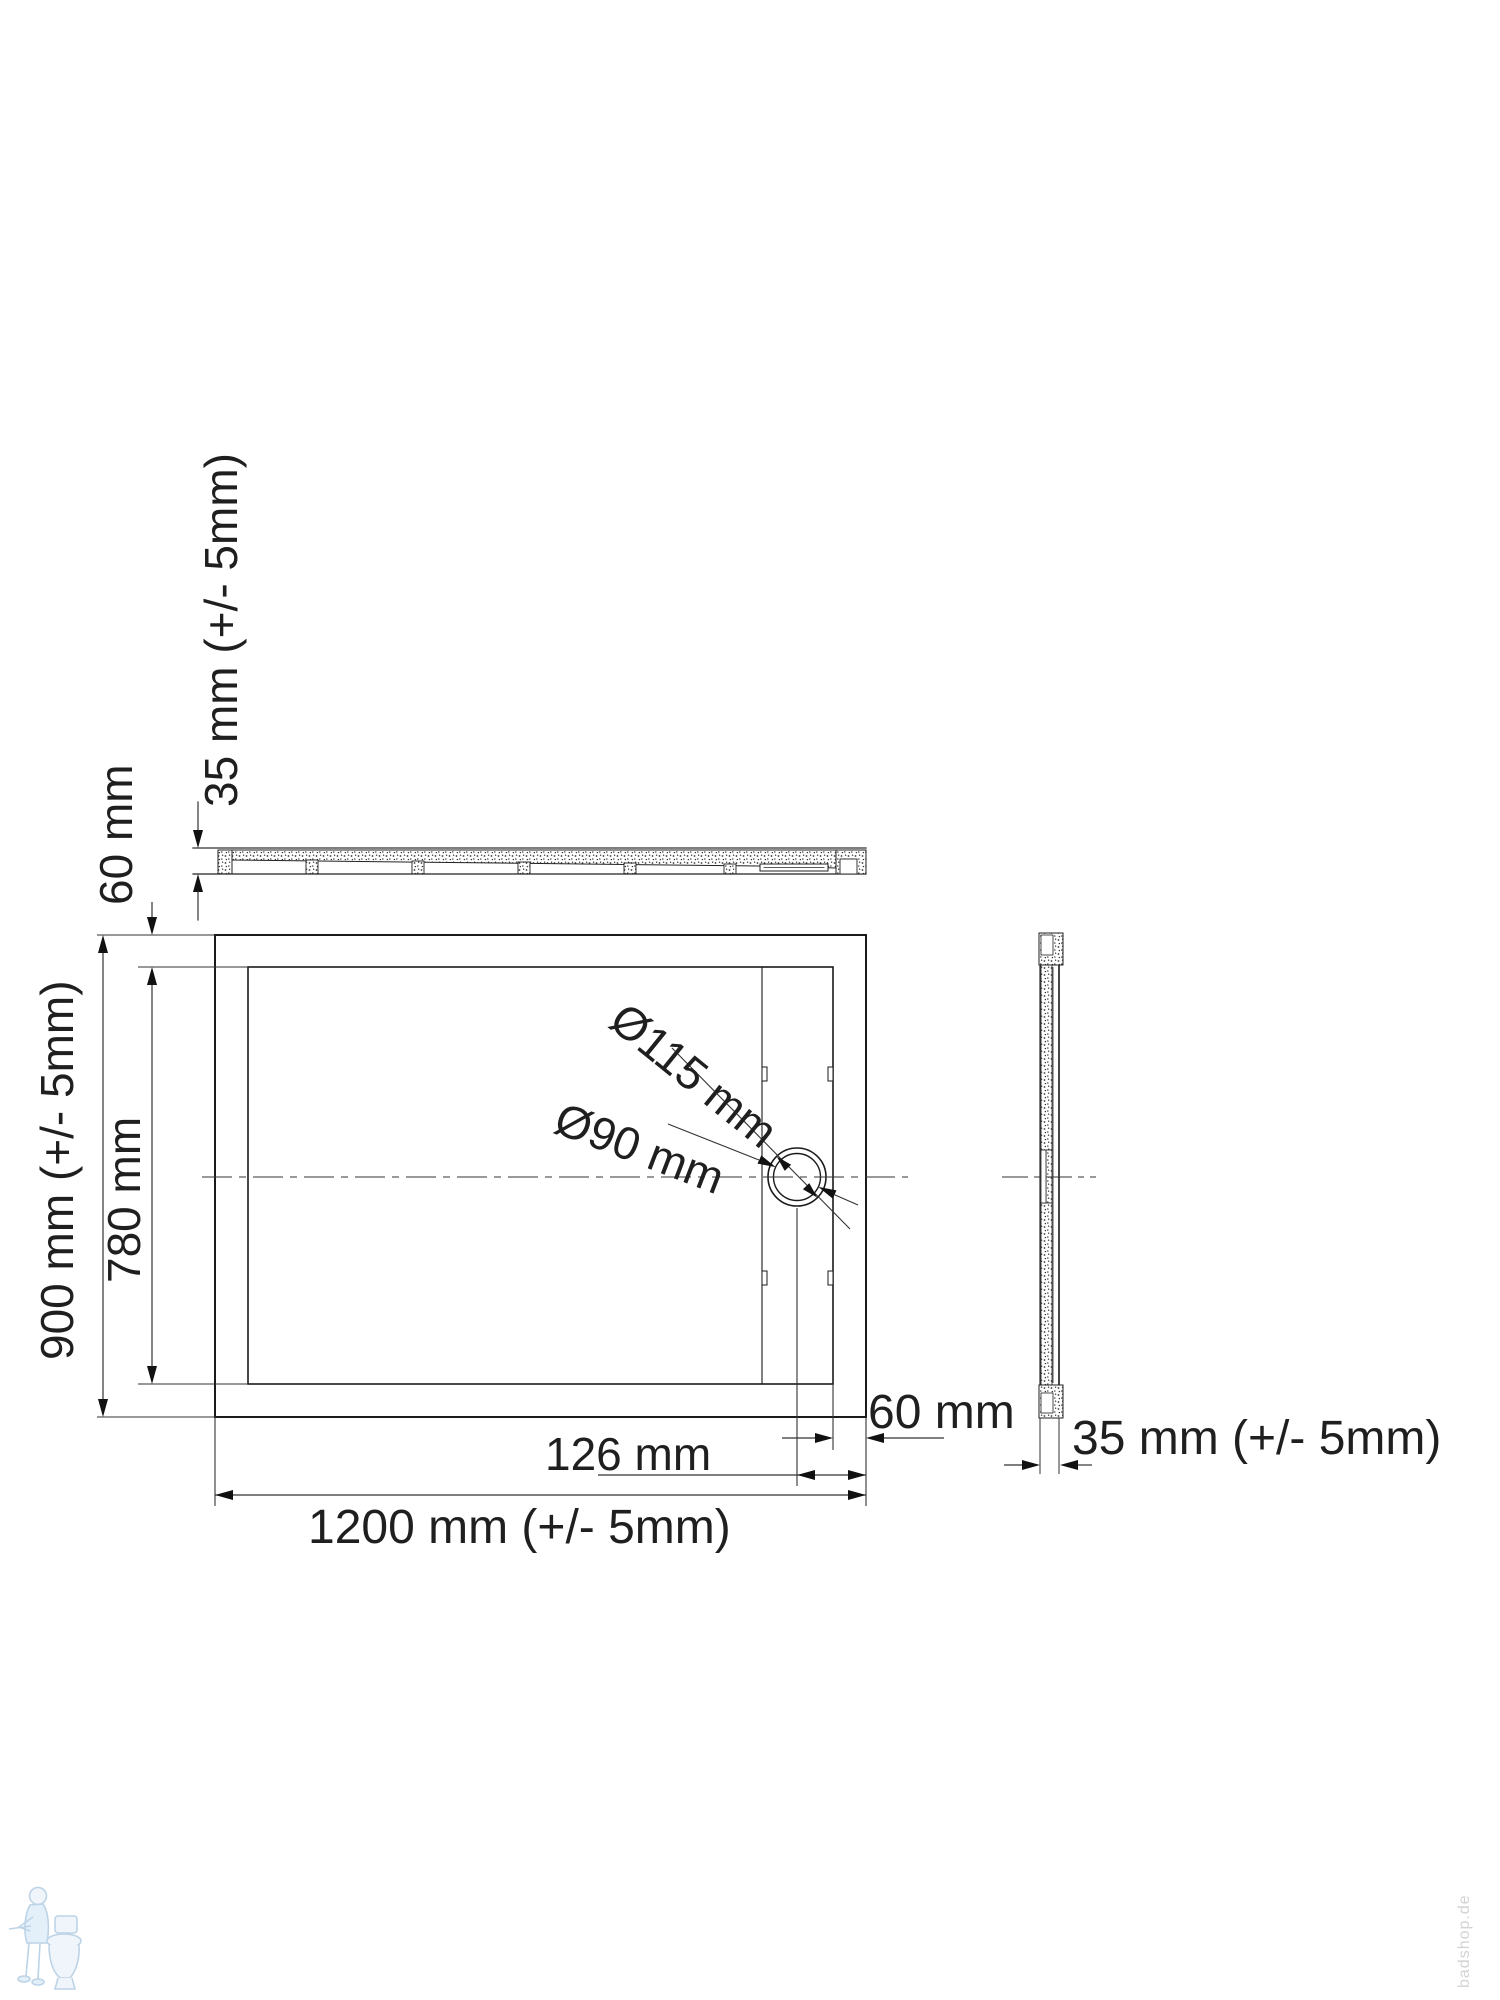 The image size is (1500, 2000). Describe the element at coordinates (124, 1200) in the screenshot. I see `label-inner-height: 780 mm` at that location.